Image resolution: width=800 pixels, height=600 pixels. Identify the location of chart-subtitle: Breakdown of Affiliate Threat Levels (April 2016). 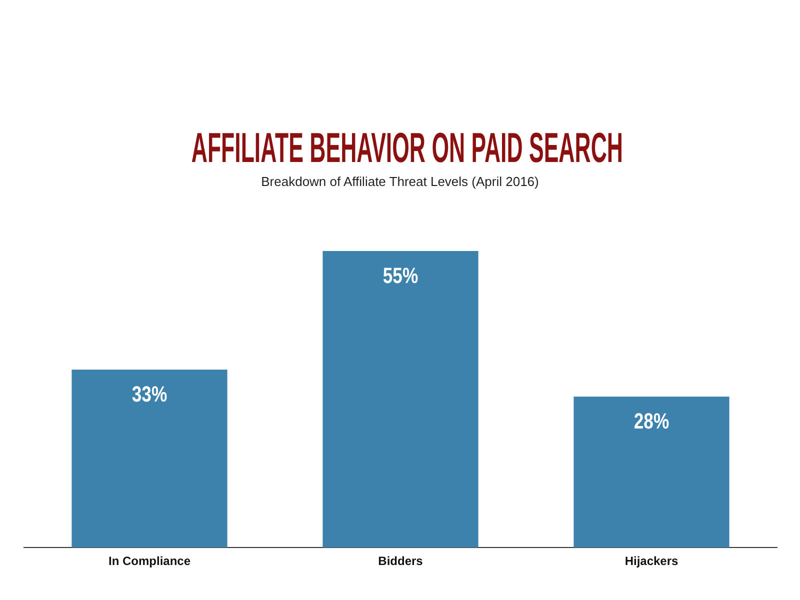
(400, 182).